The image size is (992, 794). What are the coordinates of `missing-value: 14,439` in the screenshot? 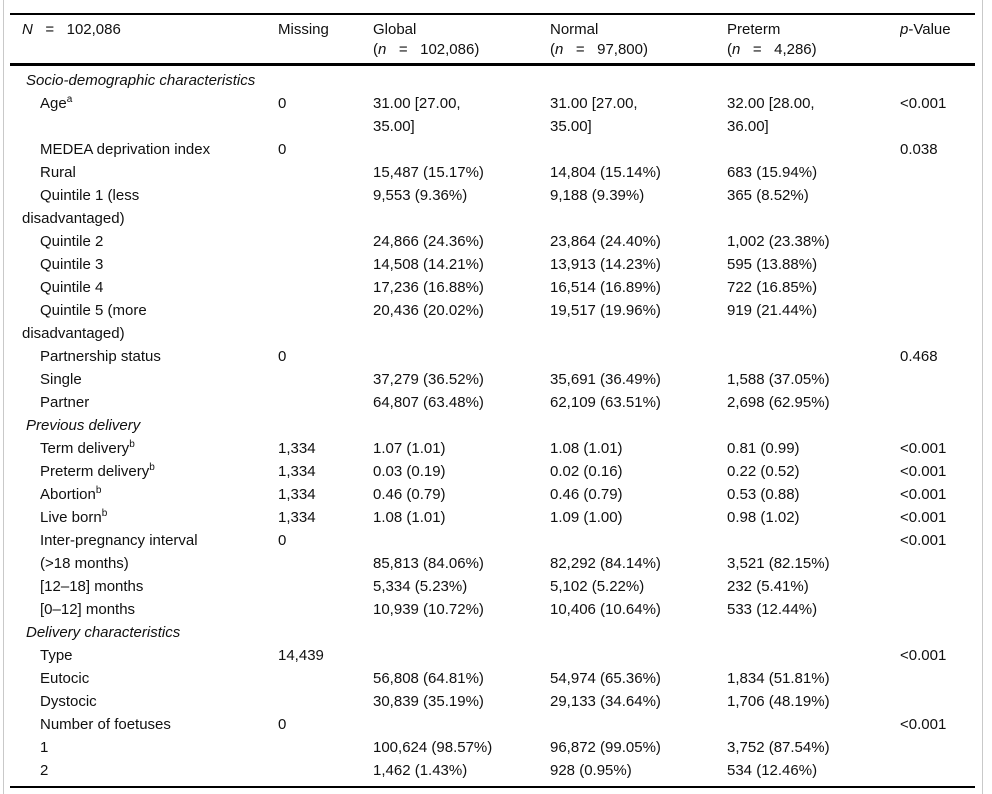 It's located at (301, 655).